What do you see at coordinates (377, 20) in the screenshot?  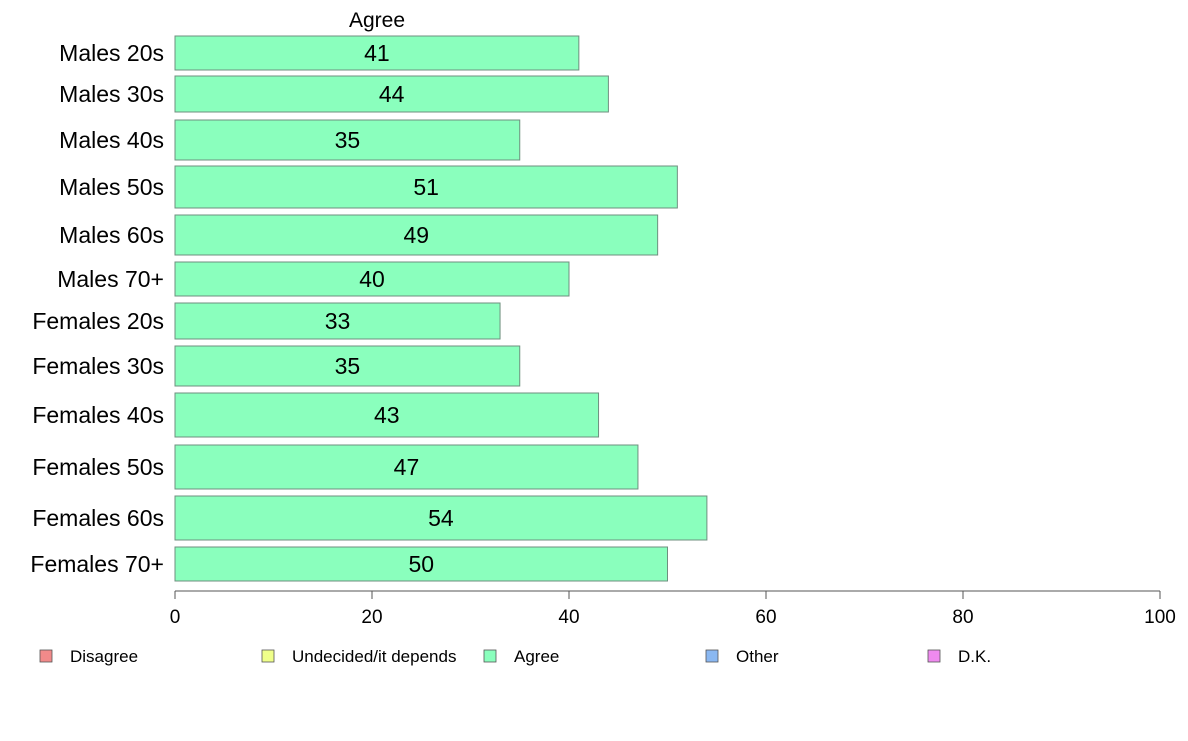 I see `chart-title: Agree` at bounding box center [377, 20].